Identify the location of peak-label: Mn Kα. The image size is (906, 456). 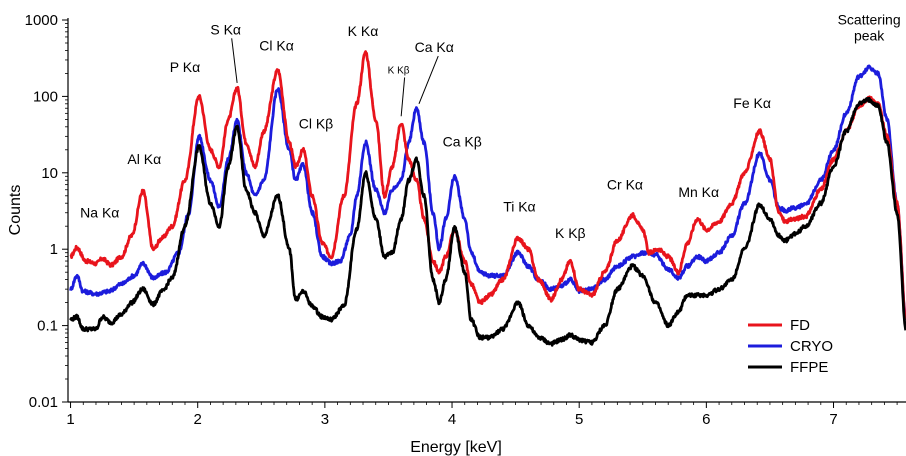
(698, 192).